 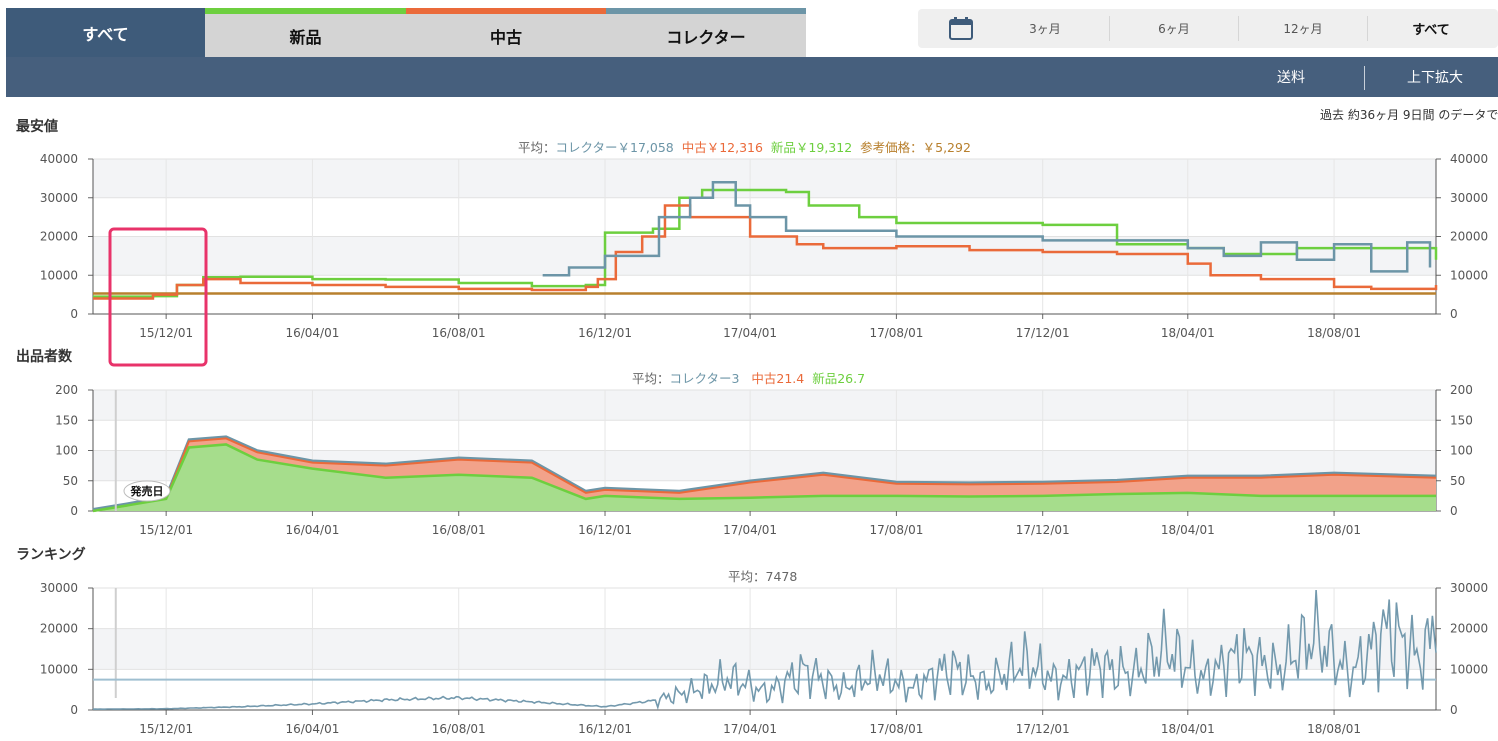 What do you see at coordinates (305, 32) in the screenshot?
I see `tab-new: 新品` at bounding box center [305, 32].